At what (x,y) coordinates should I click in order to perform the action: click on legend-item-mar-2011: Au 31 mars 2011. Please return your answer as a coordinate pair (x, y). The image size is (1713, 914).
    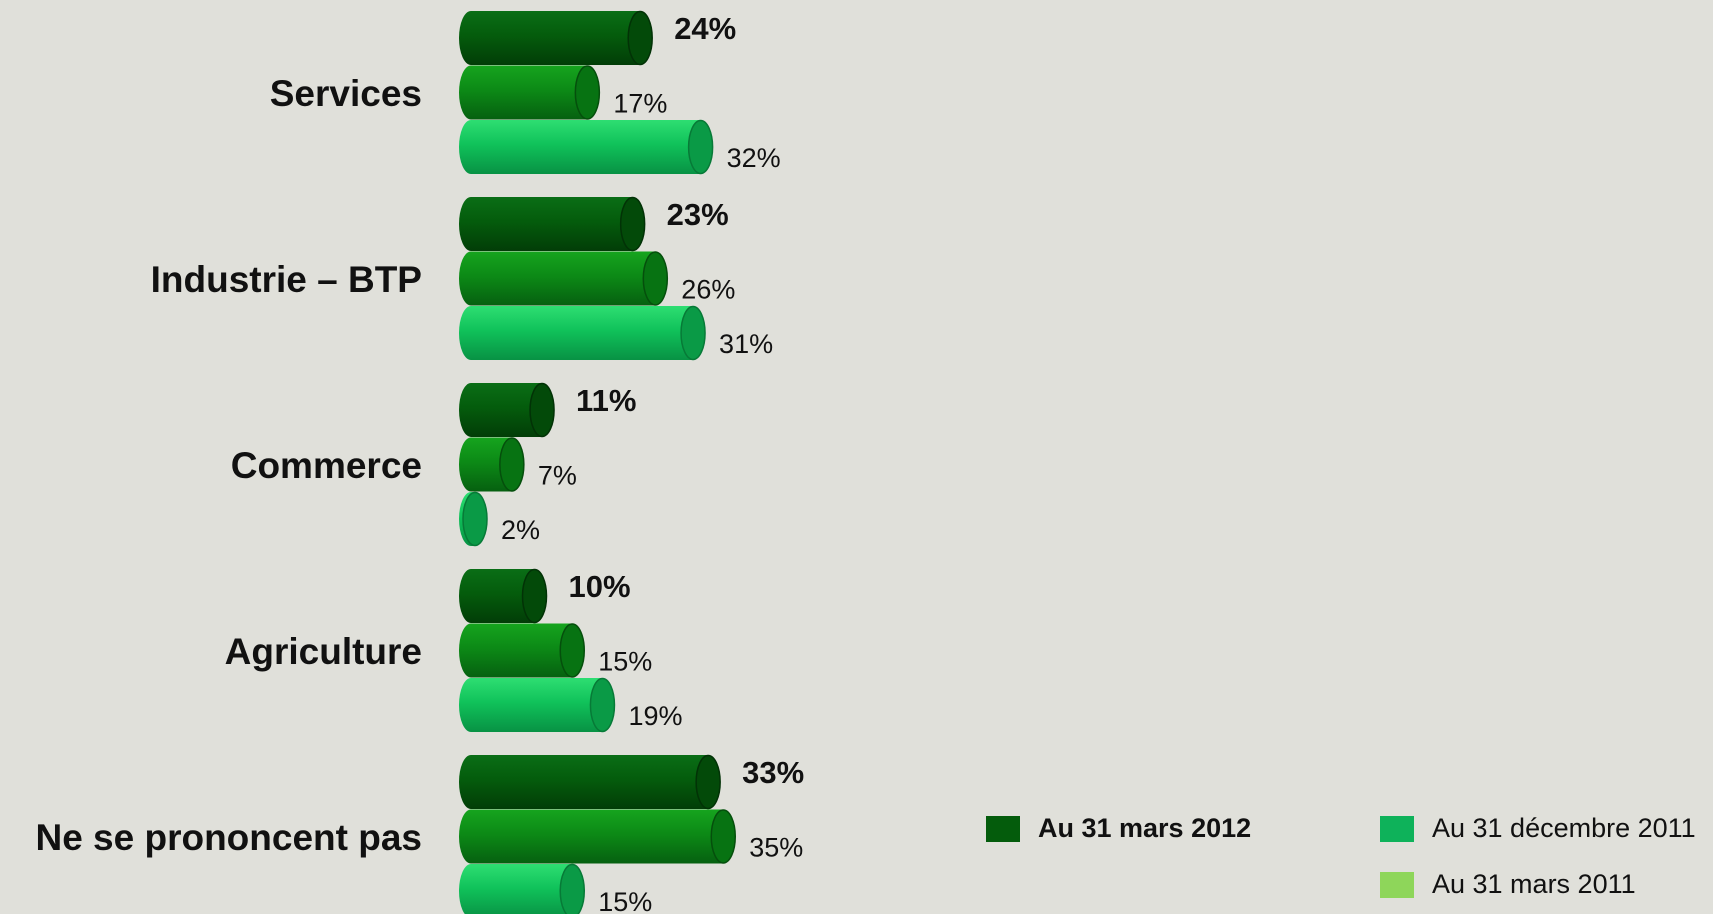
    Looking at the image, I should click on (1508, 884).